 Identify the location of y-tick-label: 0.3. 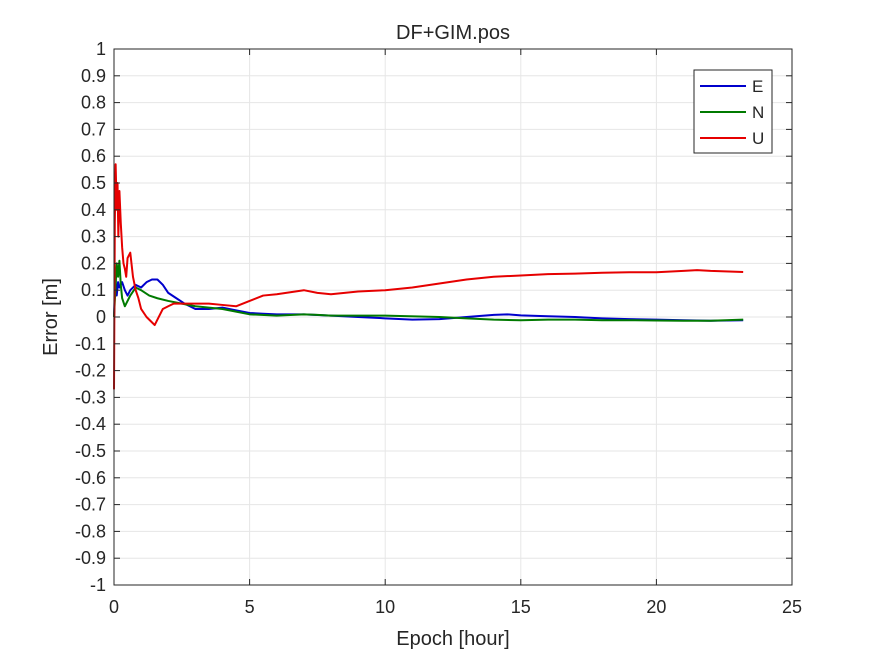
(93, 237).